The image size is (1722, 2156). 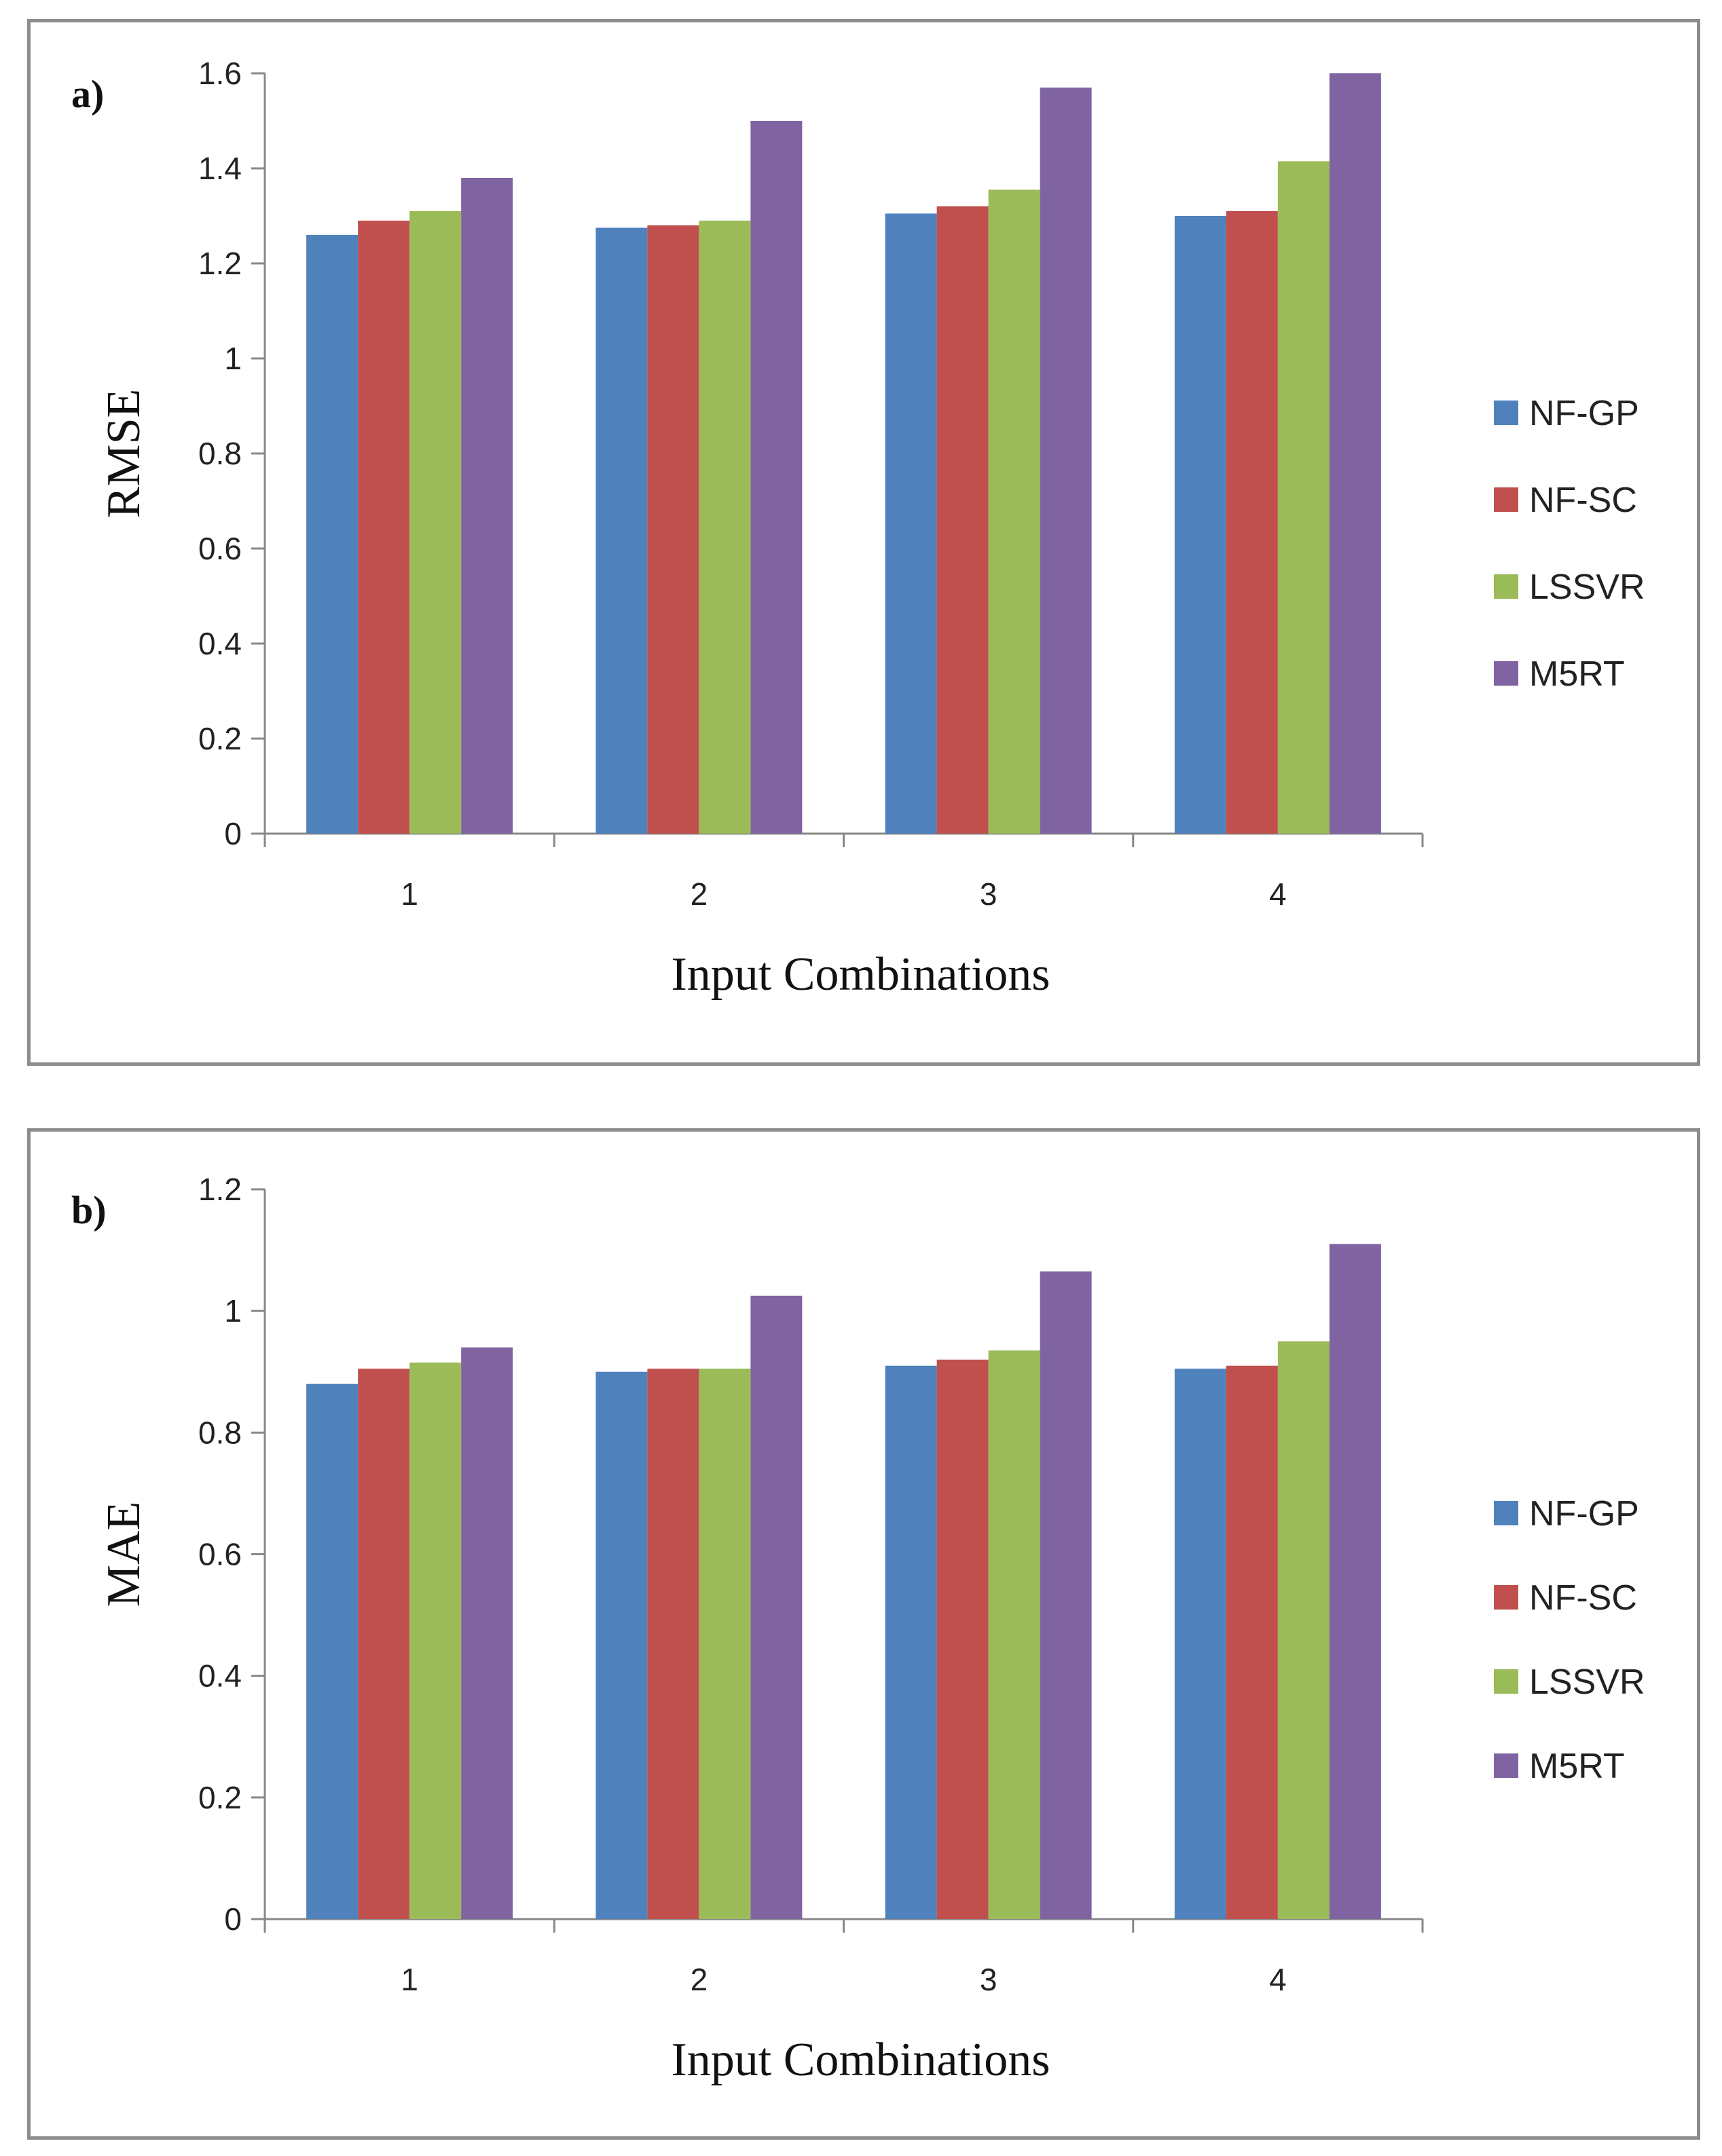 I want to click on panel-label: b), so click(x=89, y=1210).